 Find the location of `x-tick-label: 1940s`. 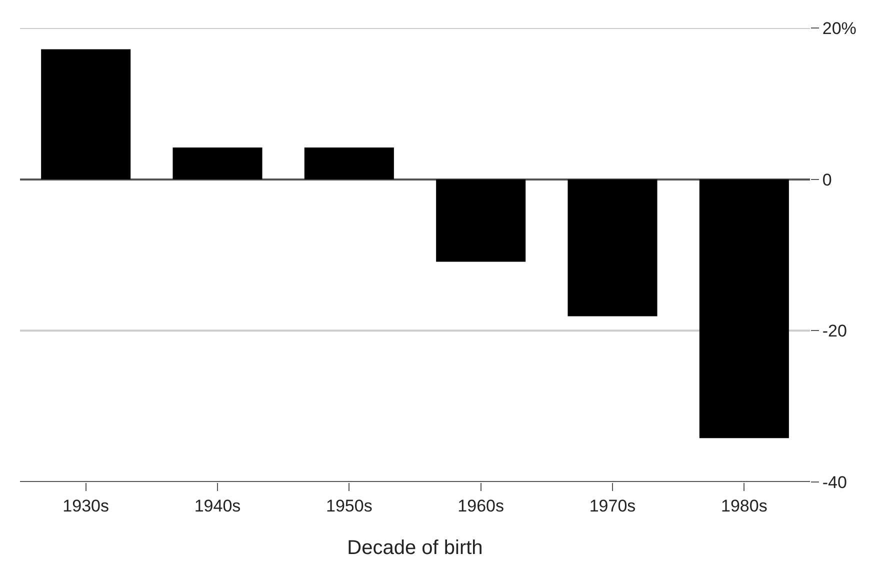

x-tick-label: 1940s is located at coordinates (217, 506).